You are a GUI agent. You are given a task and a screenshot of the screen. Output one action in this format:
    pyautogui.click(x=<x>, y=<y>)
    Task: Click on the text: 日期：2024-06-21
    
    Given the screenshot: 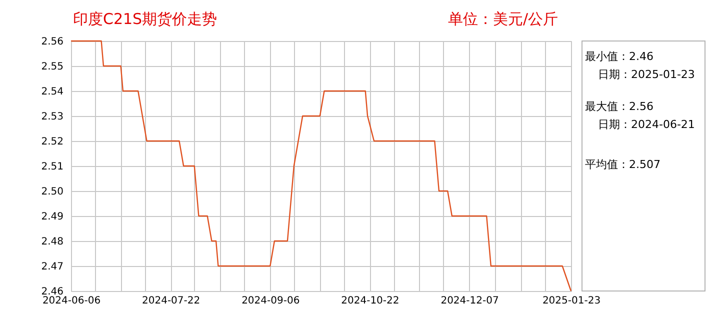 What is the action you would take?
    pyautogui.click(x=646, y=124)
    